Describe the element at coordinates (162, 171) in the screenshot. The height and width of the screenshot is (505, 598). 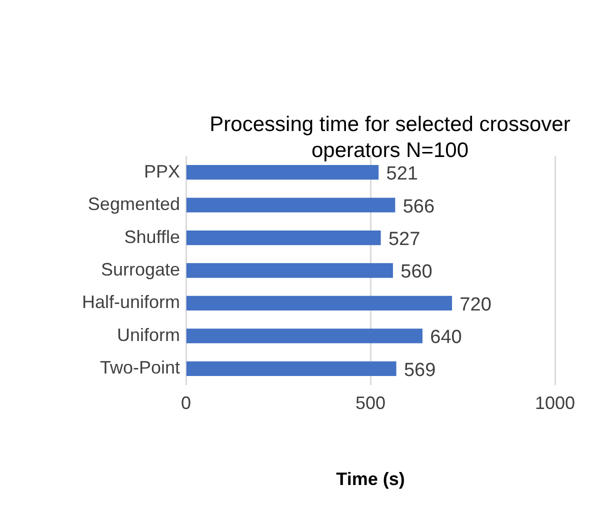
I see `y-tick-label: PPX` at that location.